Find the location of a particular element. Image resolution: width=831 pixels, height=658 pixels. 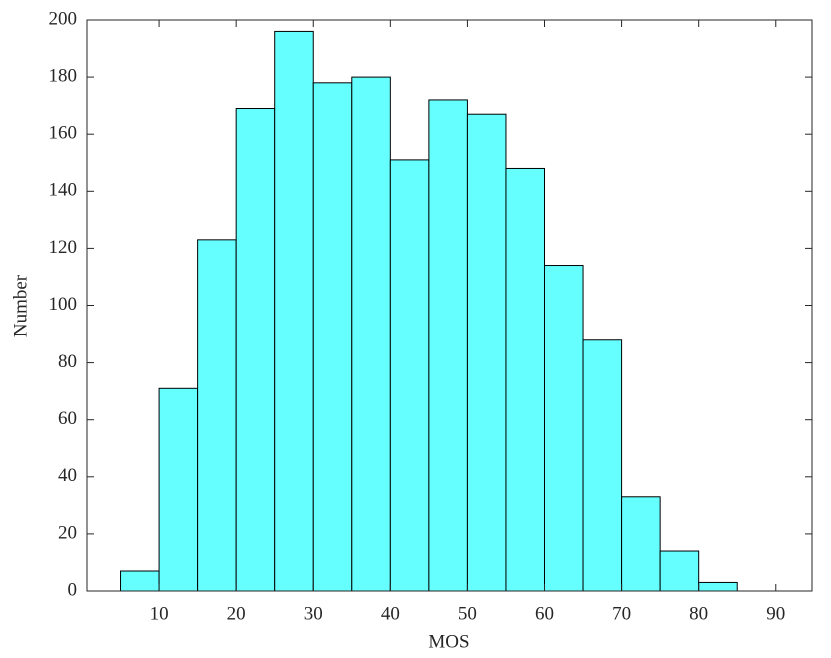

y-tick-label: 120 is located at coordinates (63, 247).